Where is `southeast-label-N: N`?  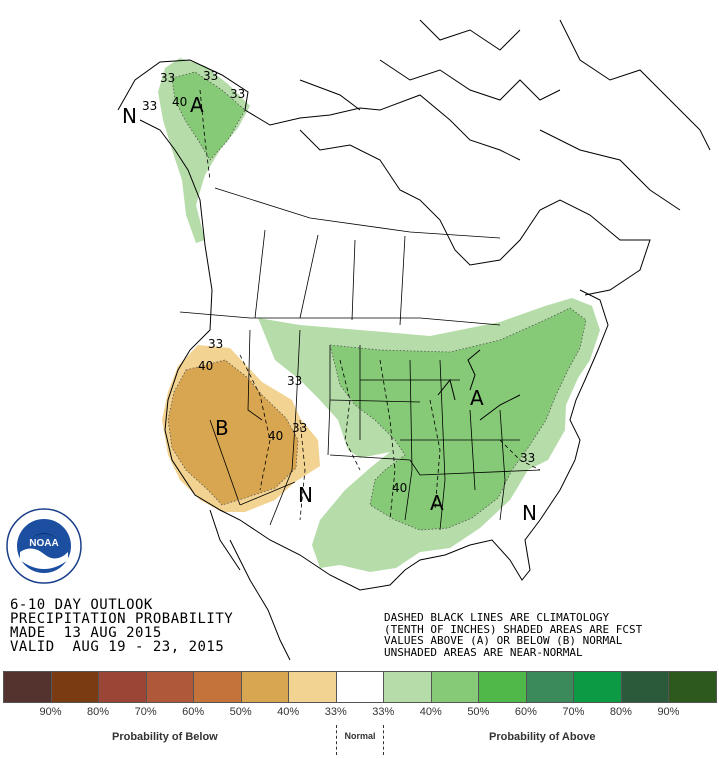 southeast-label-N: N is located at coordinates (529, 513).